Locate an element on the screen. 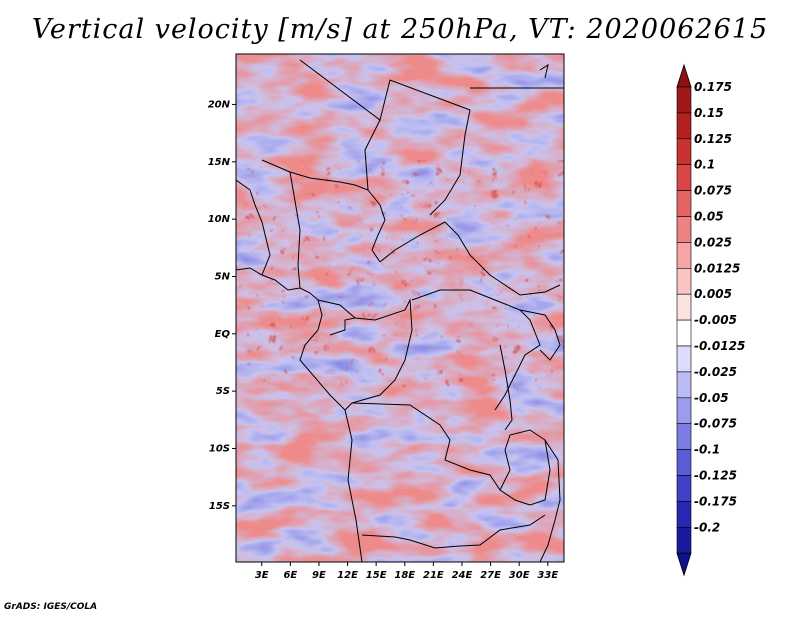  lat-tick-label: 15N is located at coordinates (219, 162).